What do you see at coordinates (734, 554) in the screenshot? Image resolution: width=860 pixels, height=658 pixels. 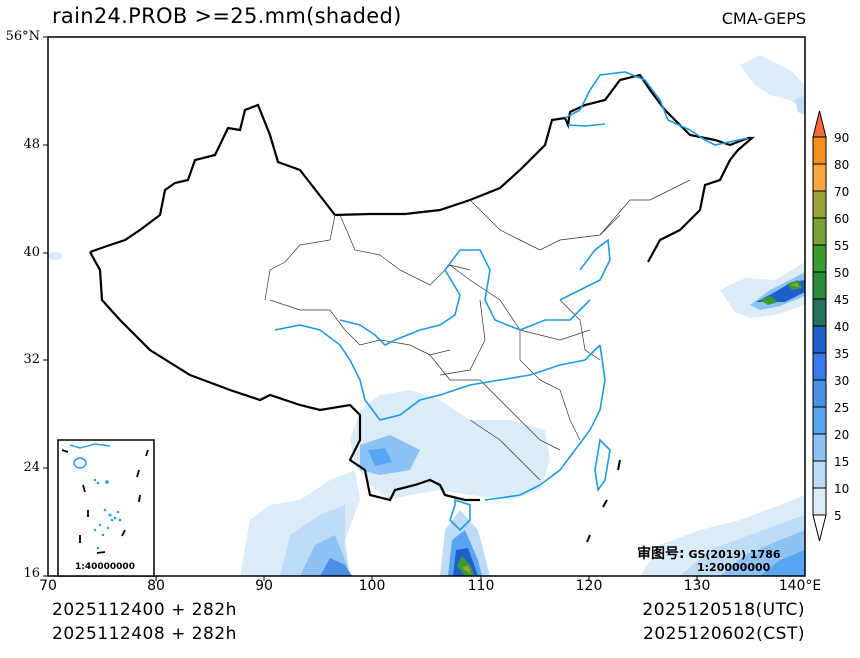 I see `approval-code: GS(2019) 1786` at bounding box center [734, 554].